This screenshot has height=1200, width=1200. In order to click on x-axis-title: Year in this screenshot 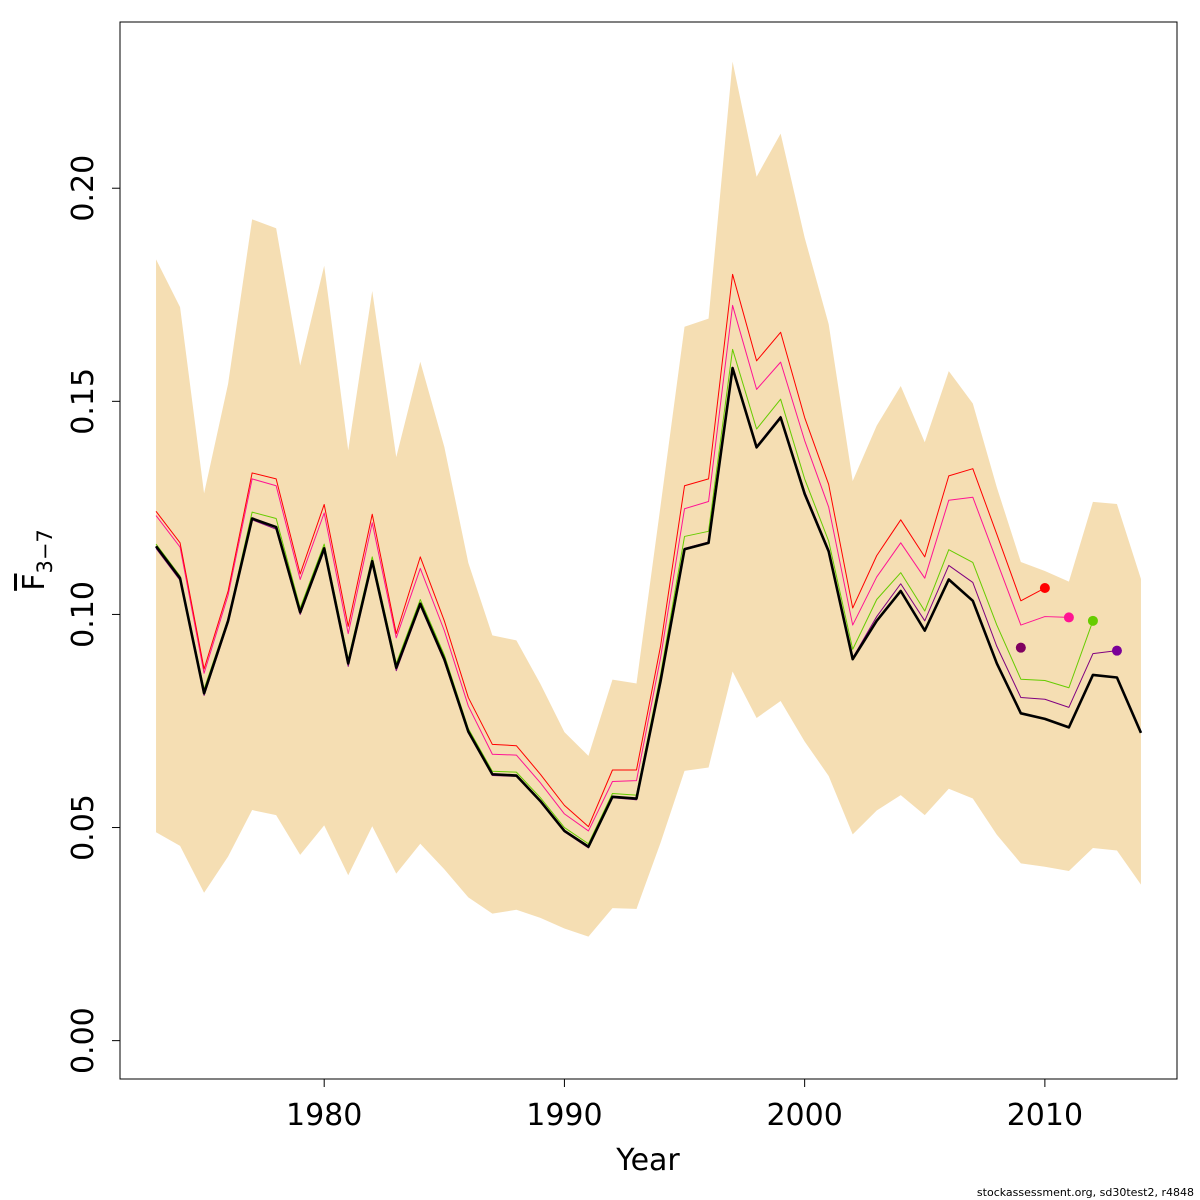, I will do `click(647, 1160)`.